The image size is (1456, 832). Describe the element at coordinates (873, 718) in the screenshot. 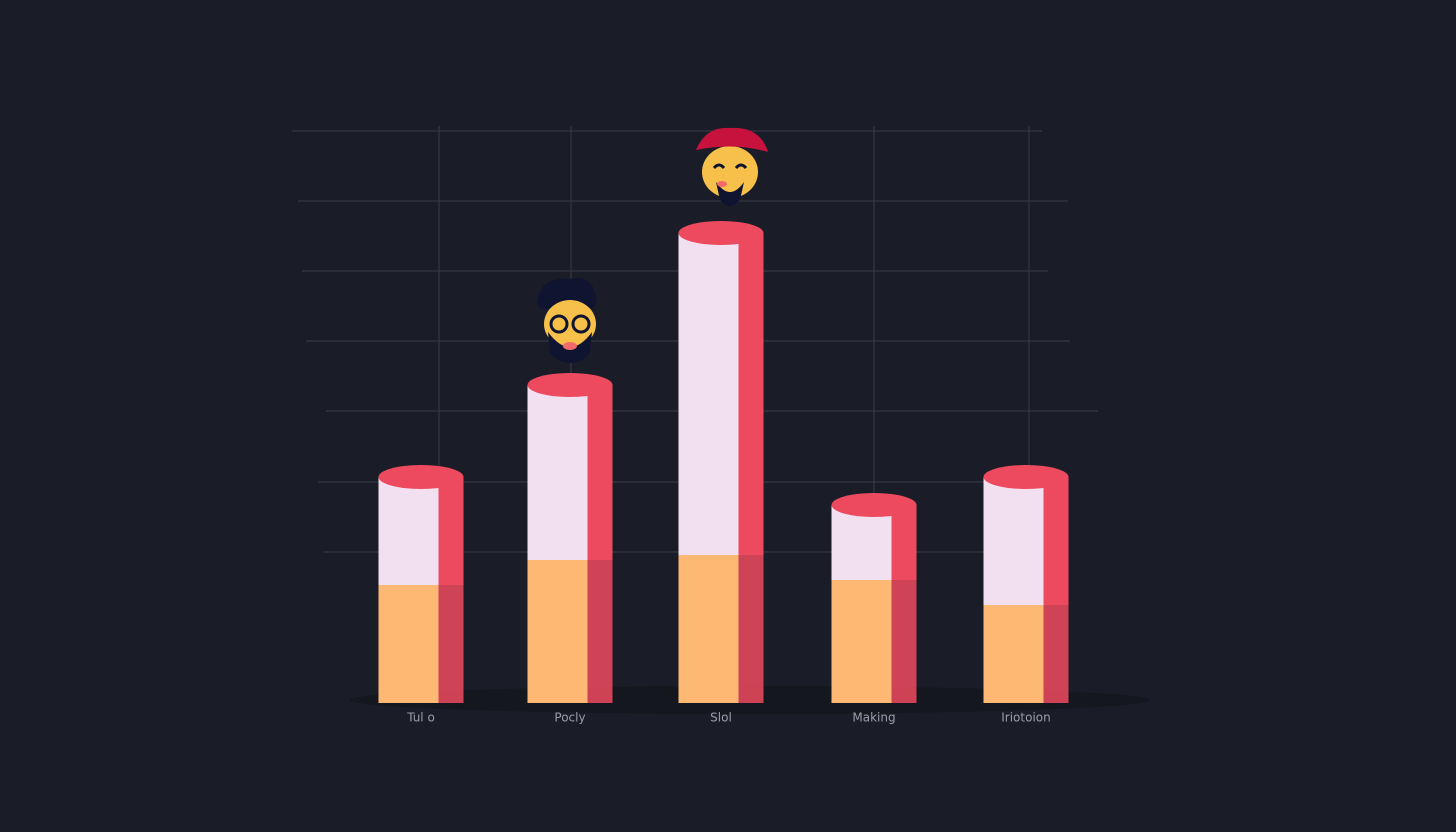

I see `x-tick-label: Making` at that location.